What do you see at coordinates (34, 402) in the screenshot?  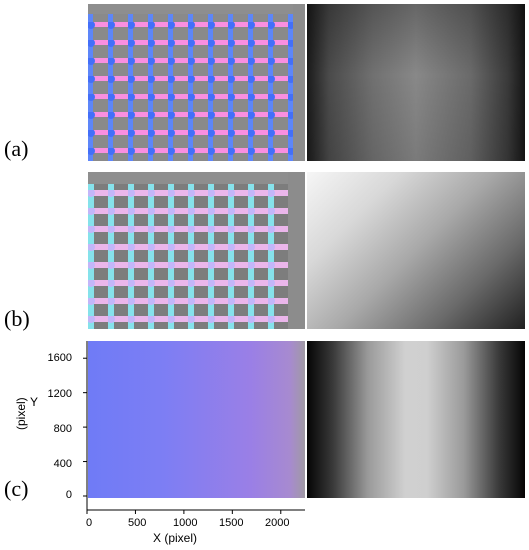 I see `y-axis-title: Y` at bounding box center [34, 402].